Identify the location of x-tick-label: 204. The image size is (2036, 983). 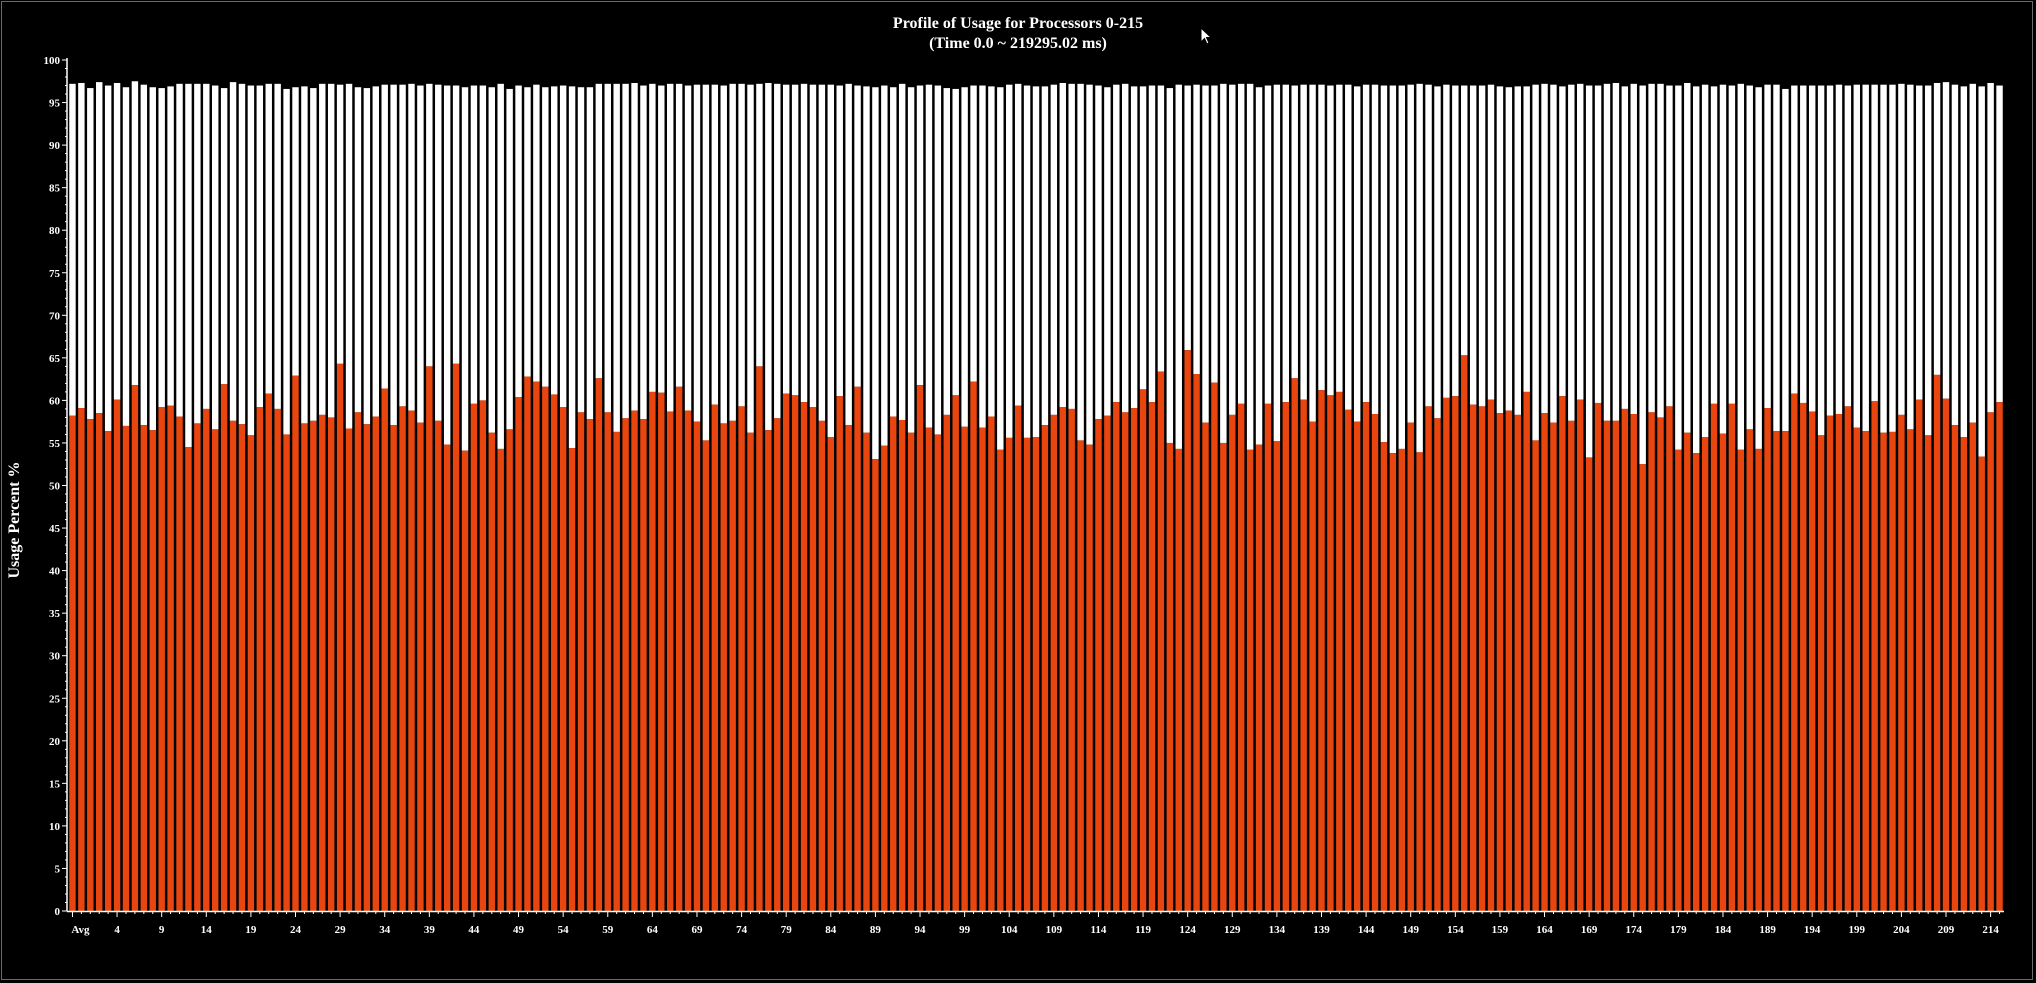
(1901, 930).